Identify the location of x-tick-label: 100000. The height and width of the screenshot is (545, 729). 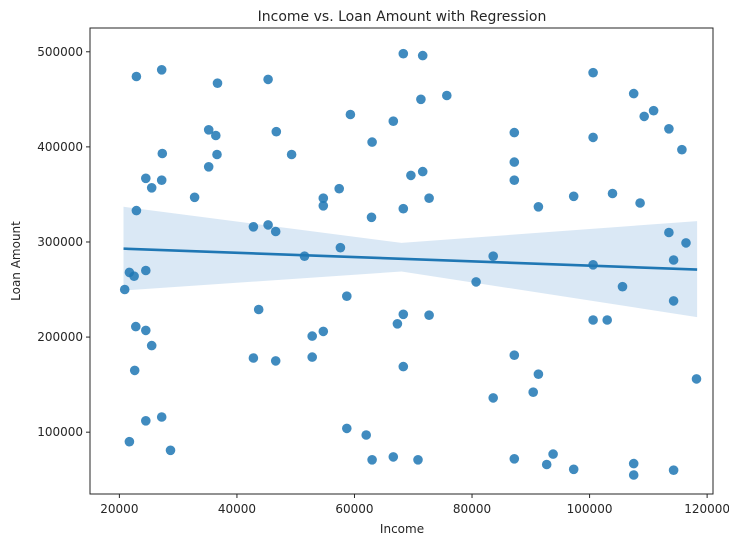
(590, 509).